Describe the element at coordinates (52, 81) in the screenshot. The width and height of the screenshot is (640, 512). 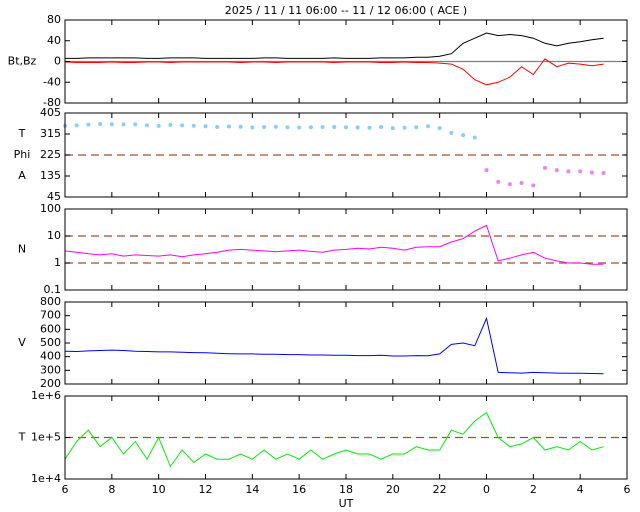
I see `y-tick-label: -40` at that location.